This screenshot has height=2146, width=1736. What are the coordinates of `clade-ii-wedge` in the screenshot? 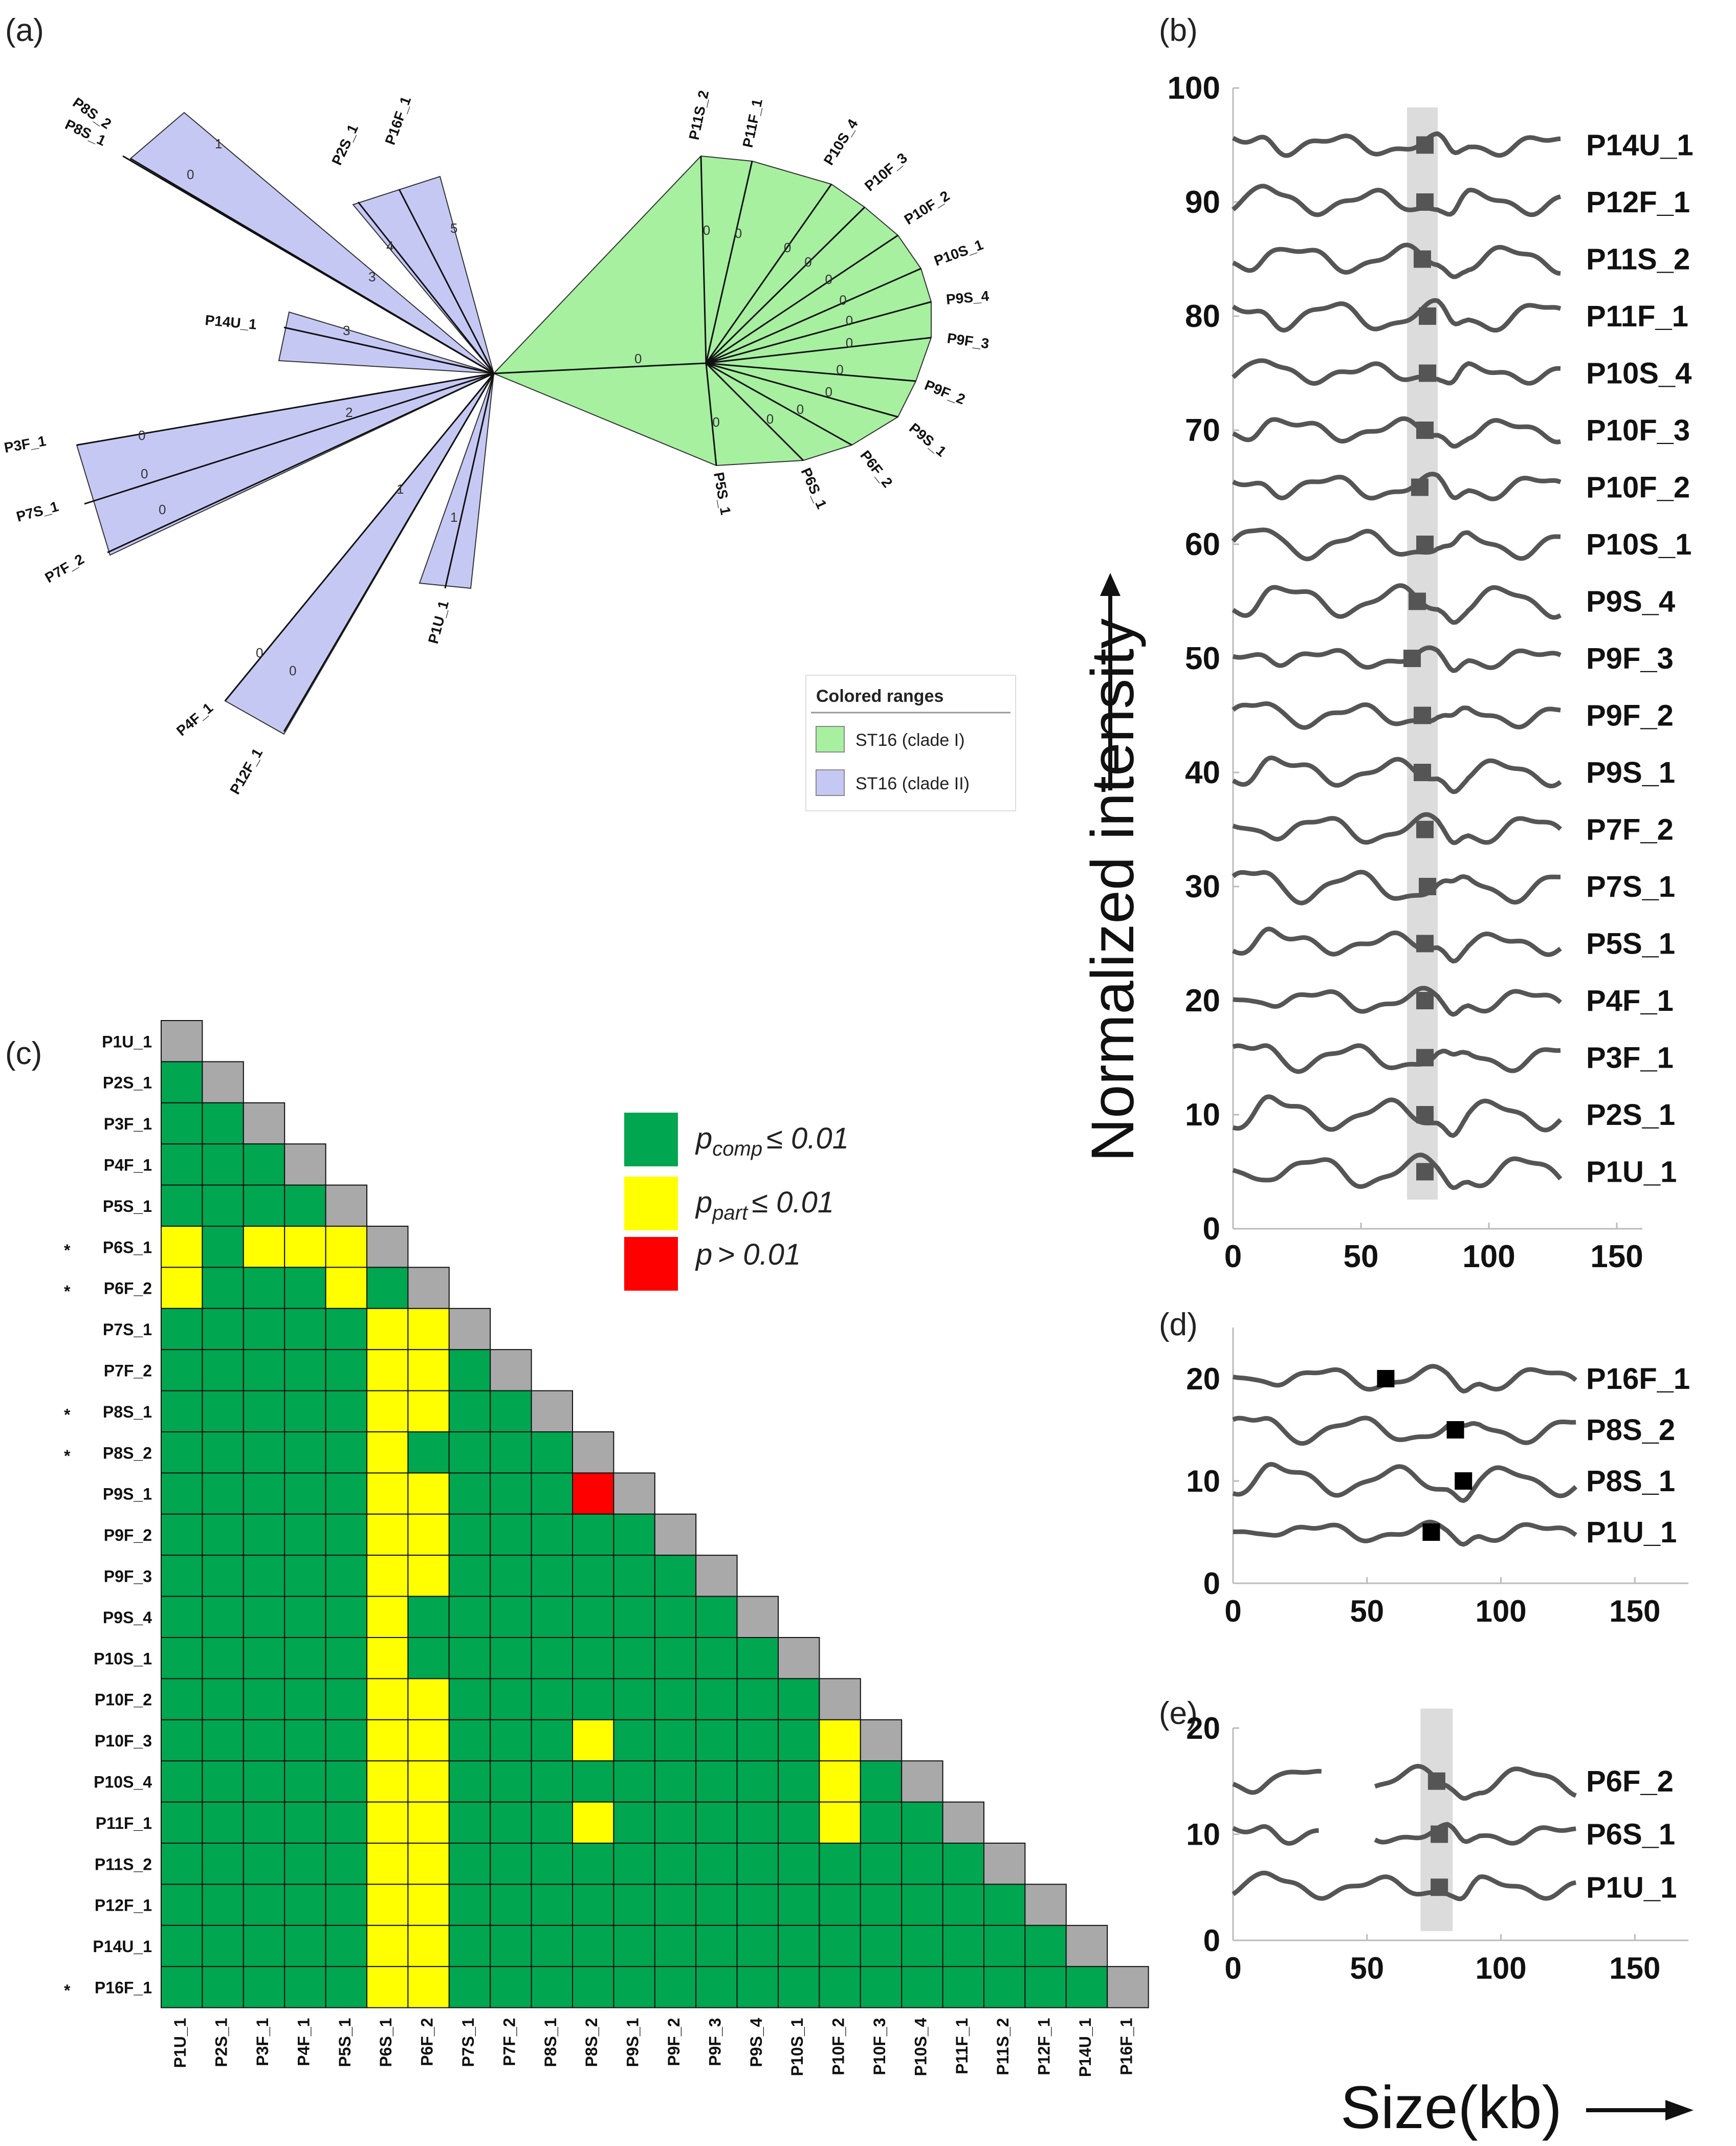 It's located at (386, 342).